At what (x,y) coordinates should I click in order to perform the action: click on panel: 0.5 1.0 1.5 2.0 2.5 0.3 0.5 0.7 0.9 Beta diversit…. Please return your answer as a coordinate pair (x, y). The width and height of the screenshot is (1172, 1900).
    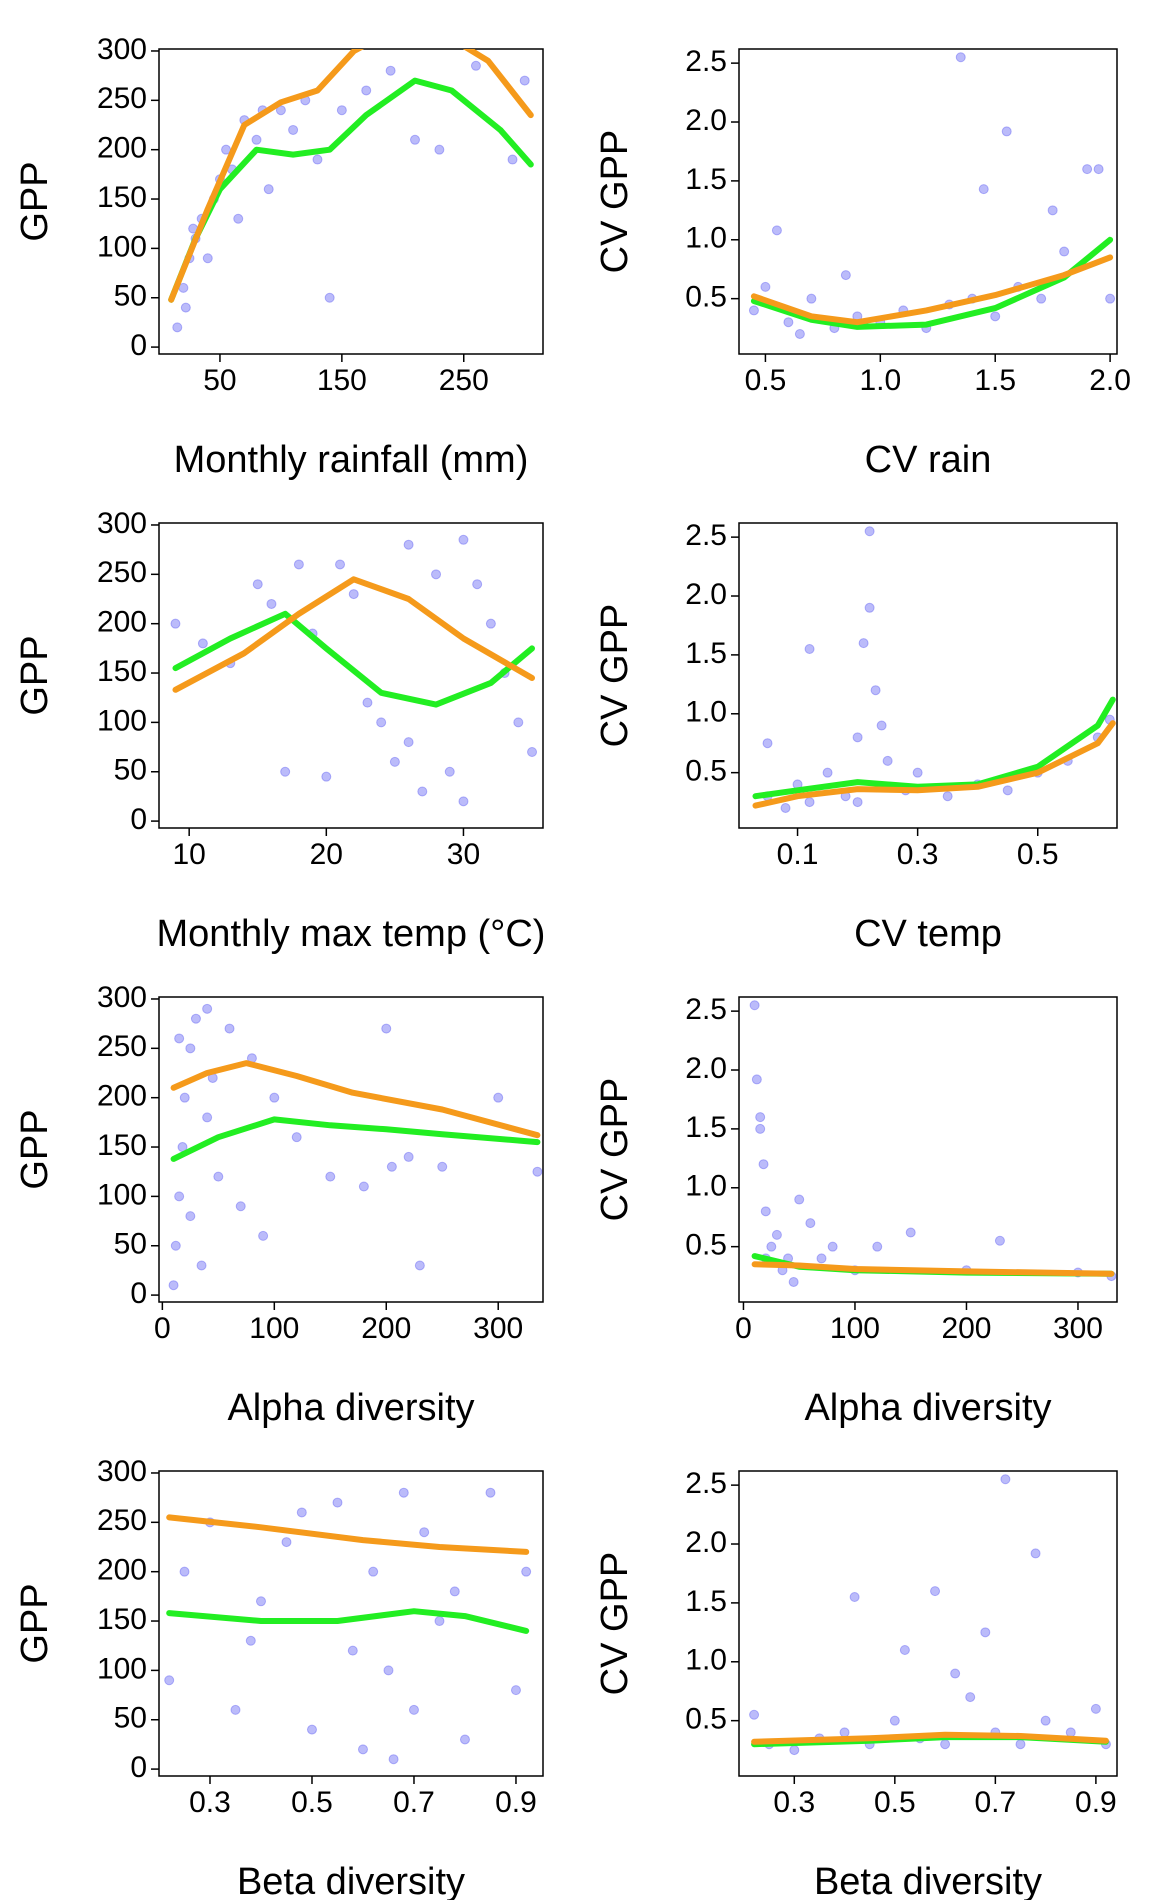
    Looking at the image, I should click on (856, 1683).